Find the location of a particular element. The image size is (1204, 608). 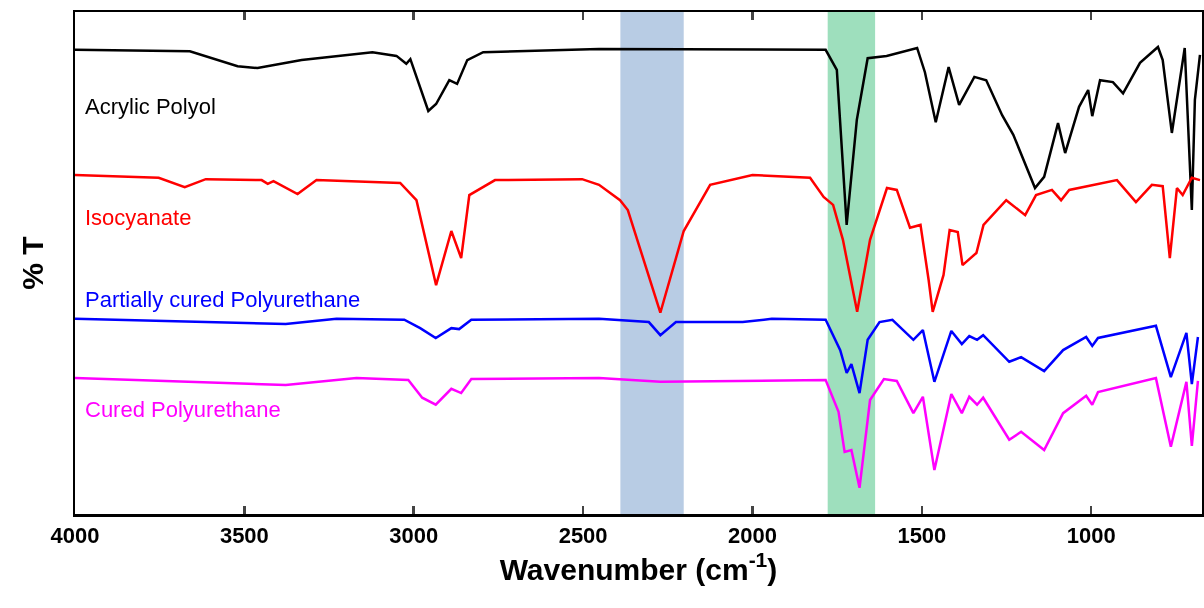

y-axis-title: % T is located at coordinates (33, 263).